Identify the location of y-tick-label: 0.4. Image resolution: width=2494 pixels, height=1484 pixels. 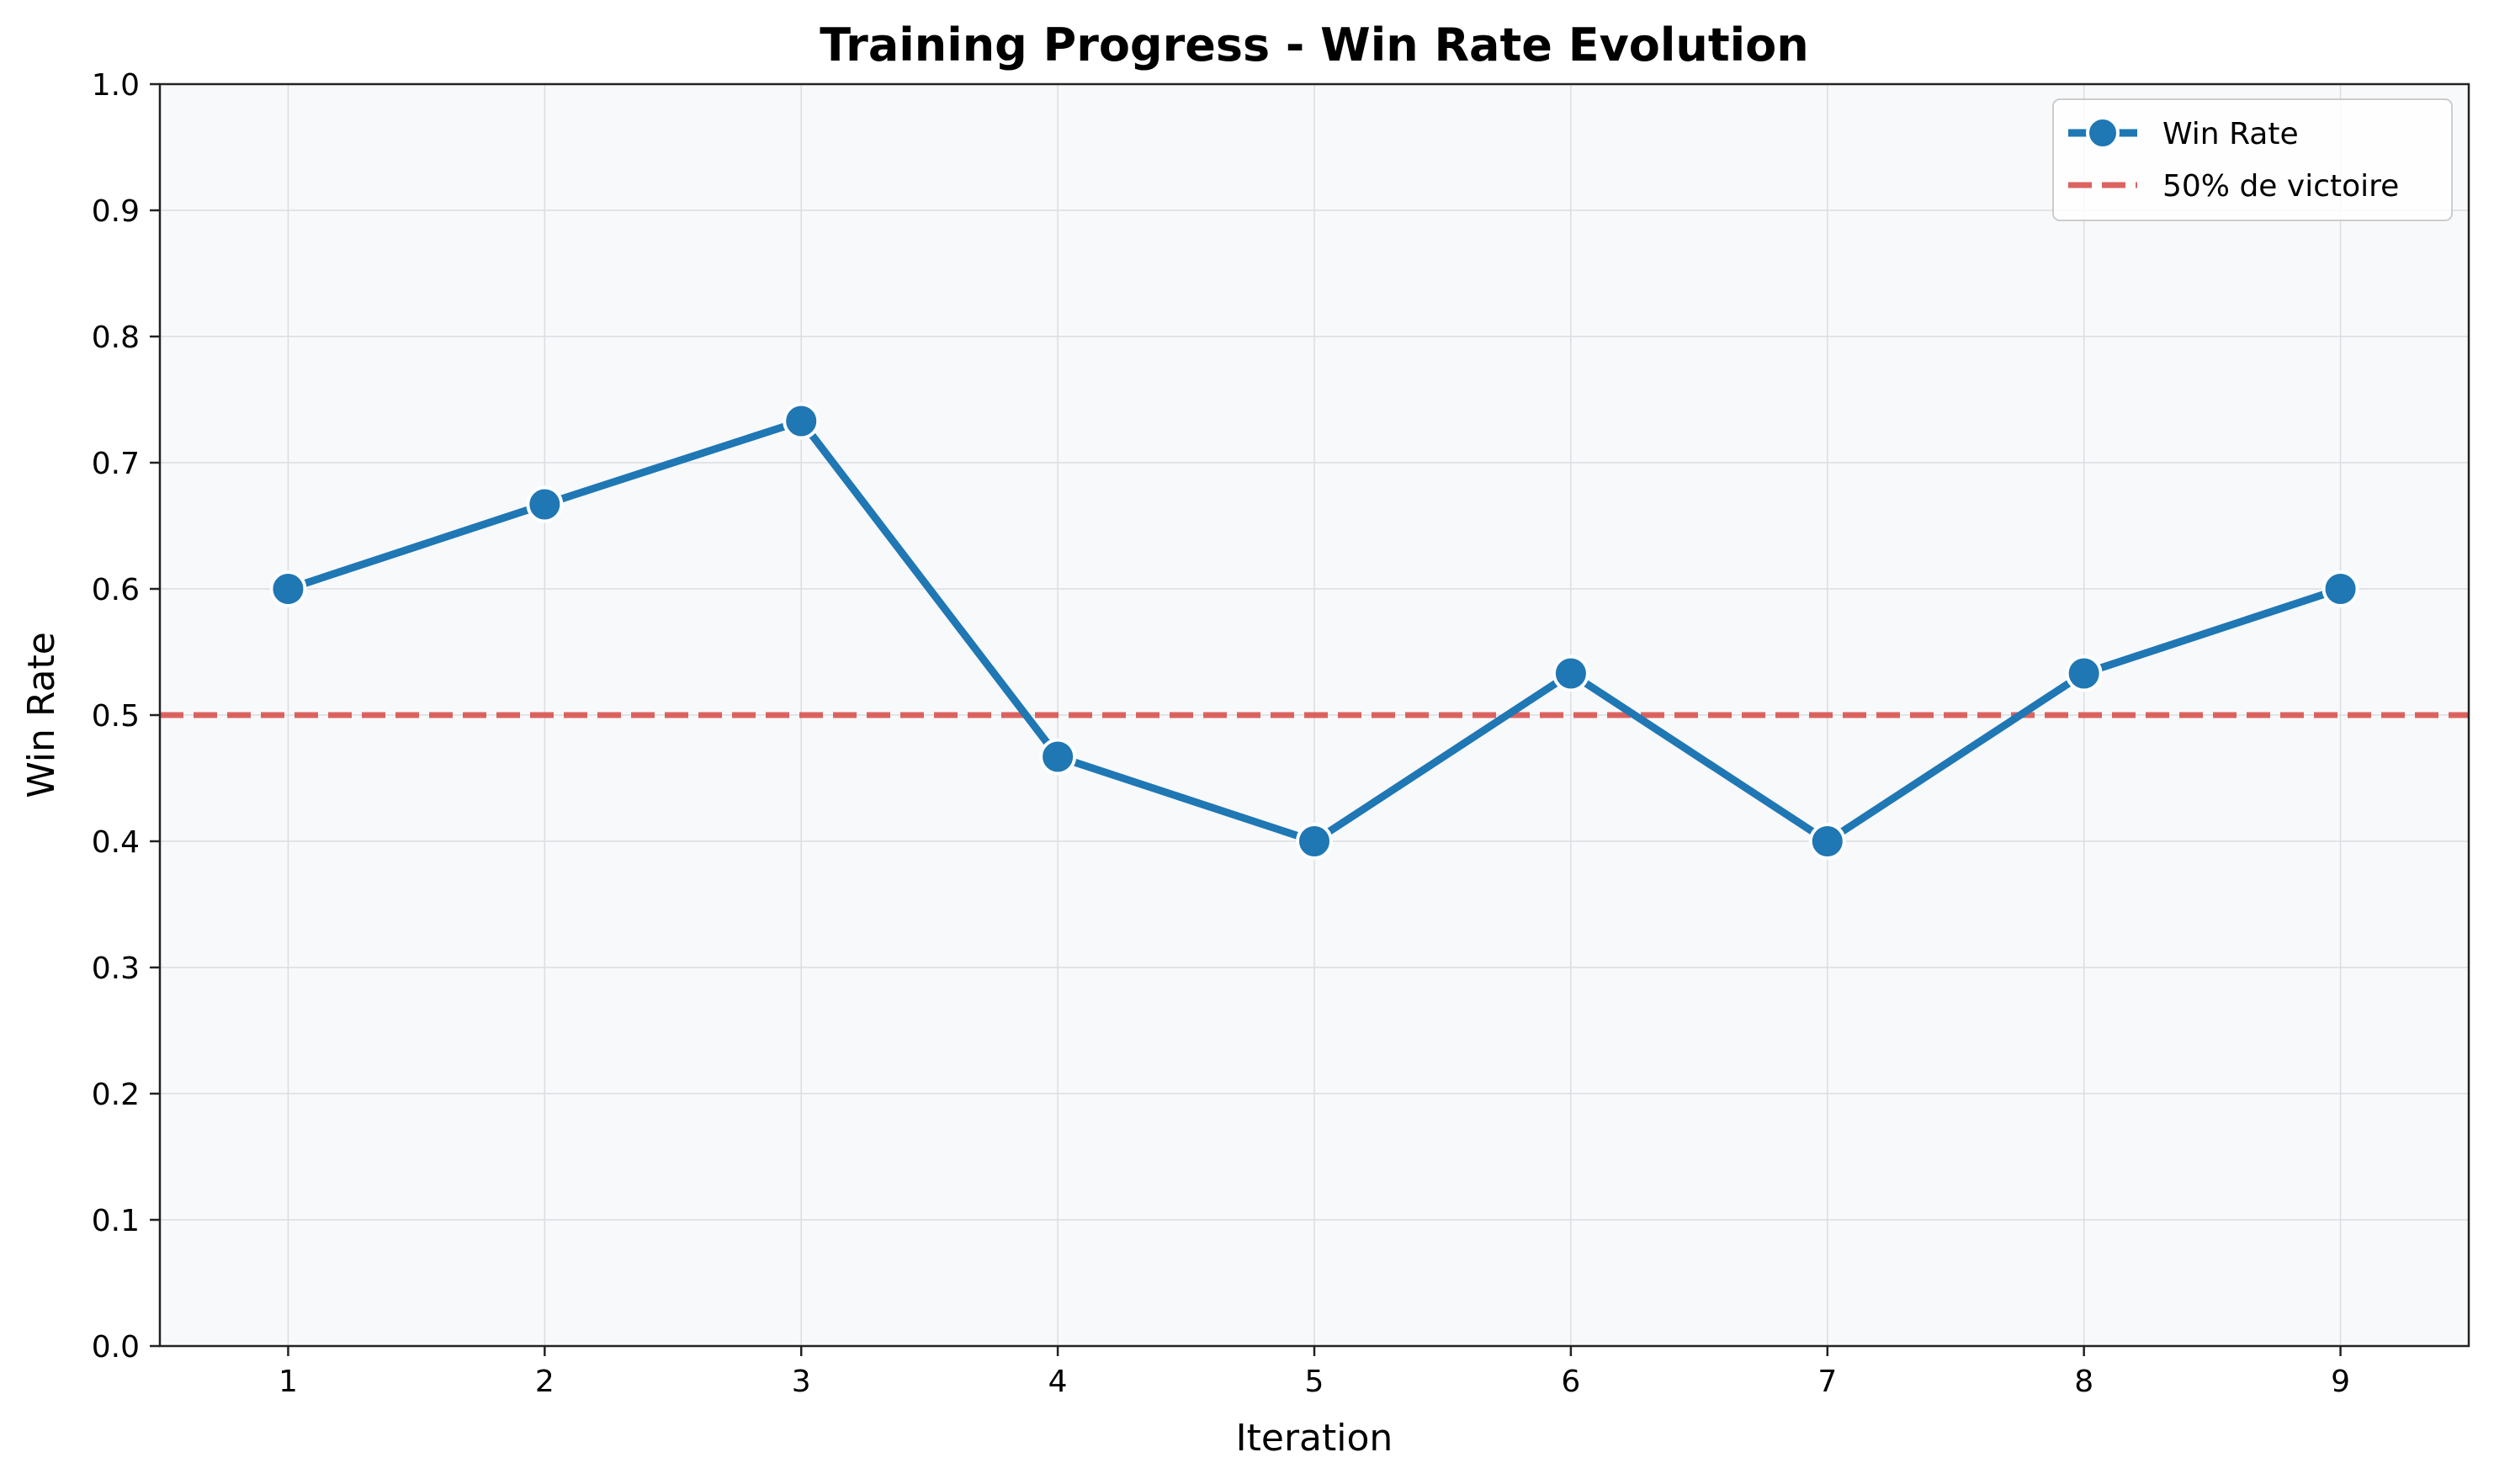
(116, 842).